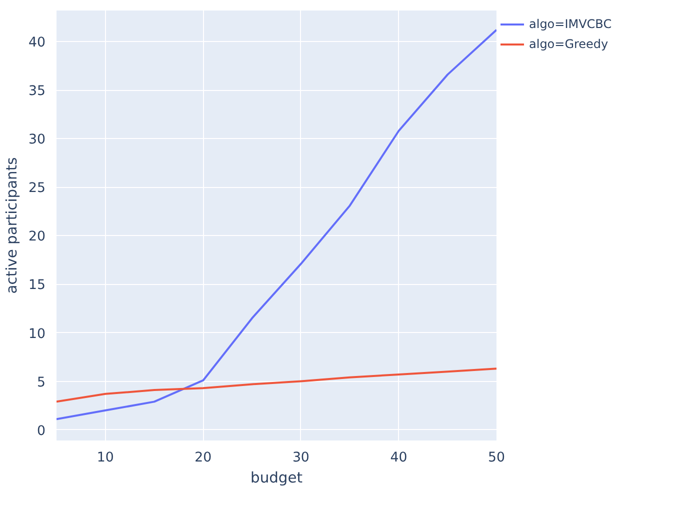  Describe the element at coordinates (37, 237) in the screenshot. I see `y-tick-label: 20` at that location.